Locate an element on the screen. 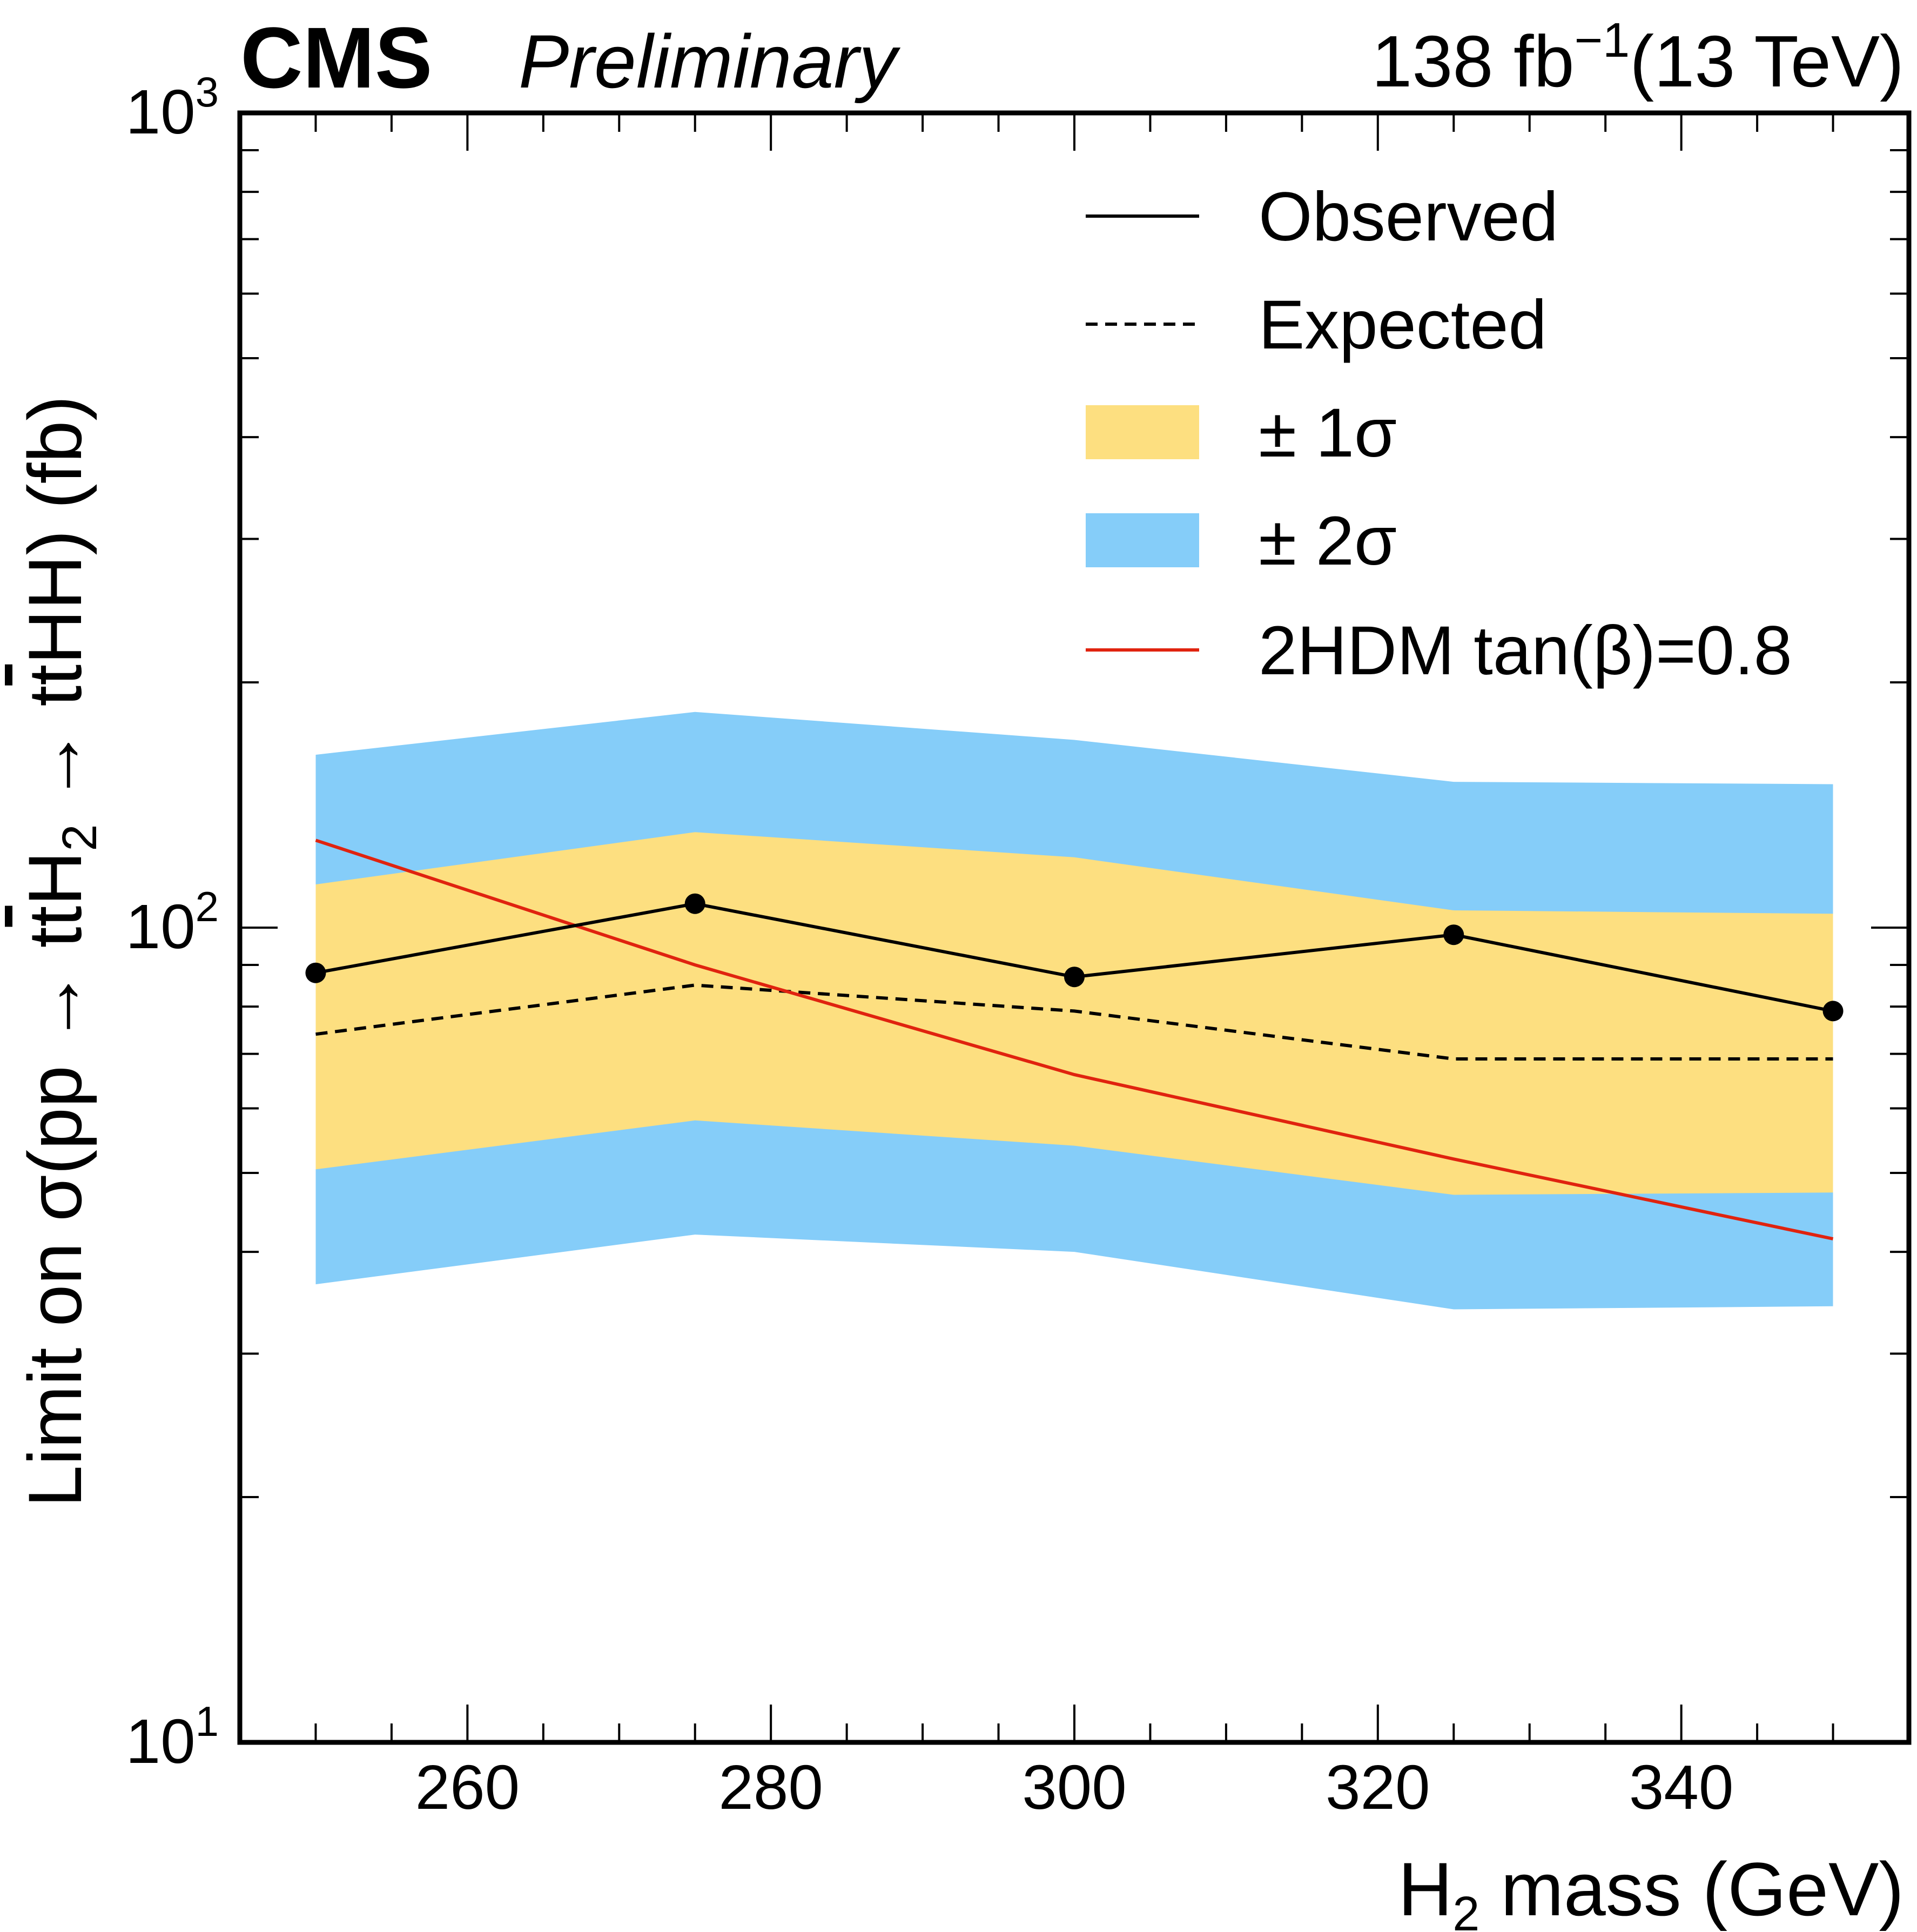 The width and height of the screenshot is (1917, 1932). lumi-label: 138 fb−1(13 TeV) is located at coordinates (1637, 58).